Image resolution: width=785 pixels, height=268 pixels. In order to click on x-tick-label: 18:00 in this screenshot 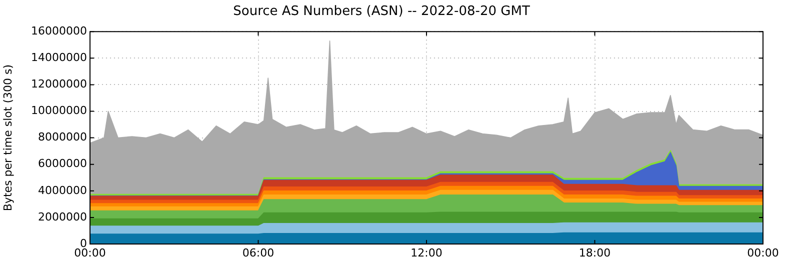, I will do `click(594, 253)`.